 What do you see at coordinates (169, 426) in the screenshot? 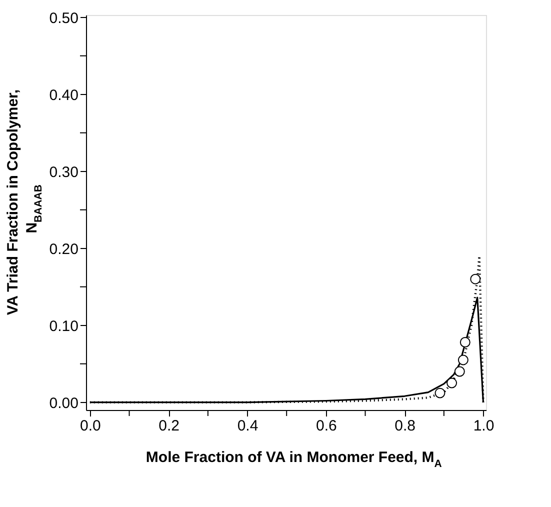
I see `x-tick-label: 0.2` at bounding box center [169, 426].